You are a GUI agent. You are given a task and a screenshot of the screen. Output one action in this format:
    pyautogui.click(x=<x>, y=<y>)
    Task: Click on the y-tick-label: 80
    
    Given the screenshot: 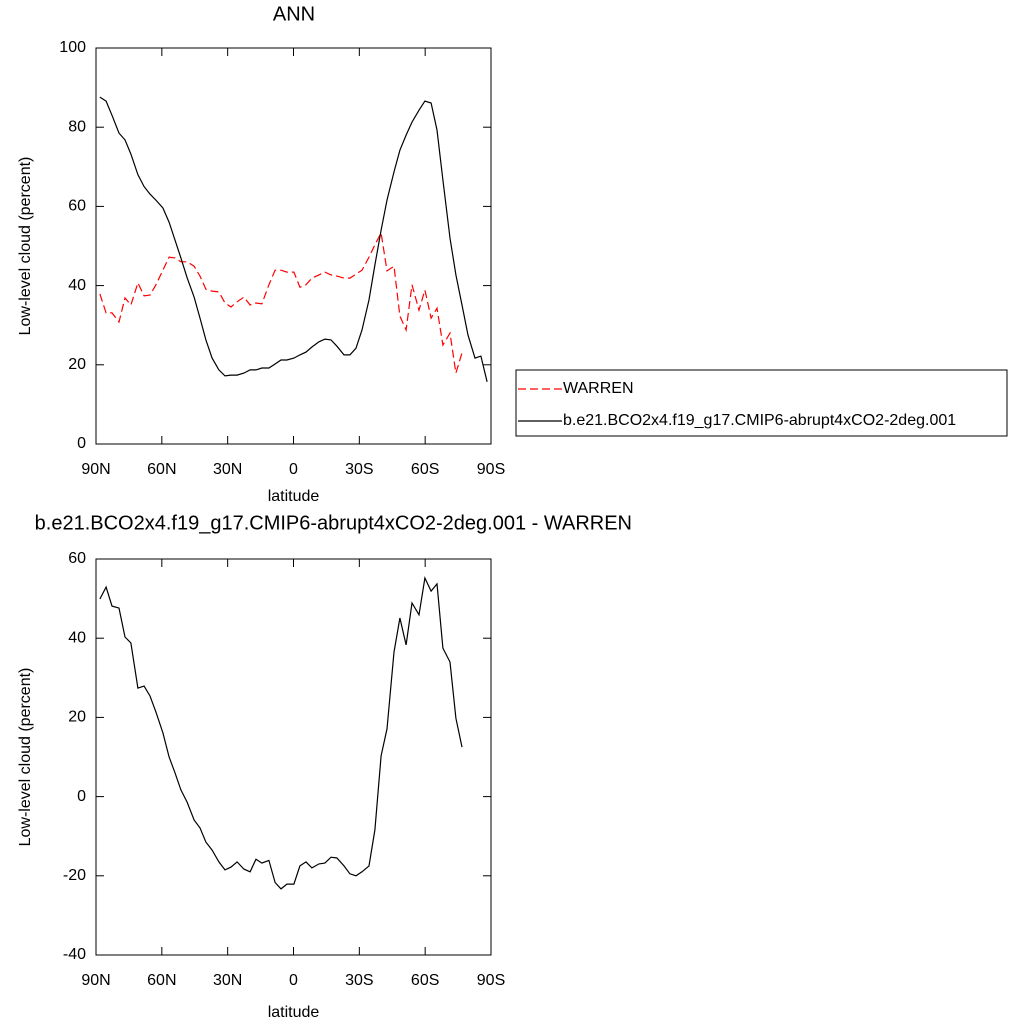 What is the action you would take?
    pyautogui.click(x=77, y=126)
    